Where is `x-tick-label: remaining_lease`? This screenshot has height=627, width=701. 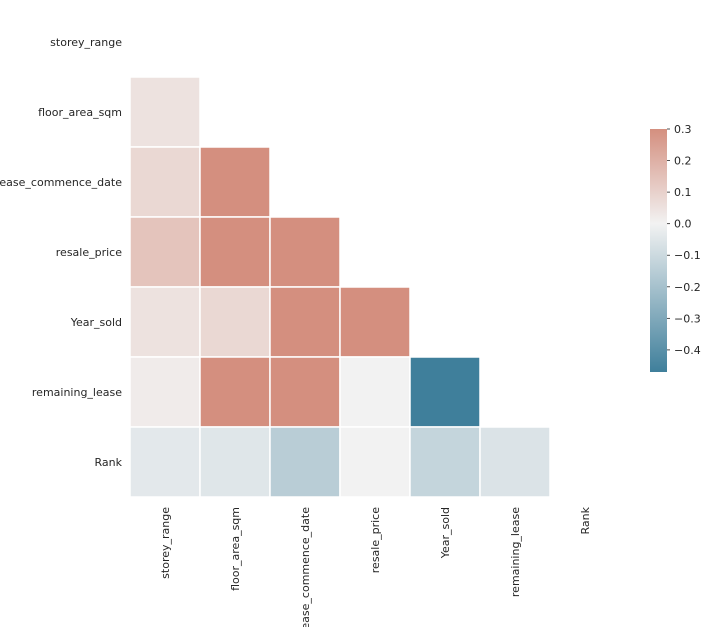
x-tick-label: remaining_lease is located at coordinates (515, 552).